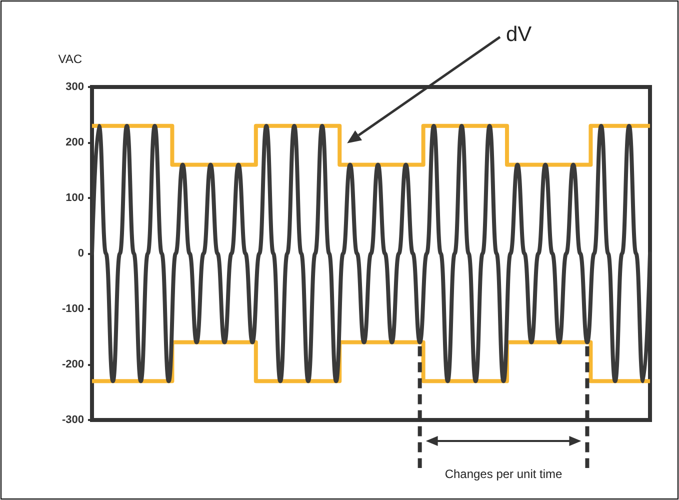 The image size is (679, 500). What do you see at coordinates (503, 474) in the screenshot?
I see `text: Changes per unit time` at bounding box center [503, 474].